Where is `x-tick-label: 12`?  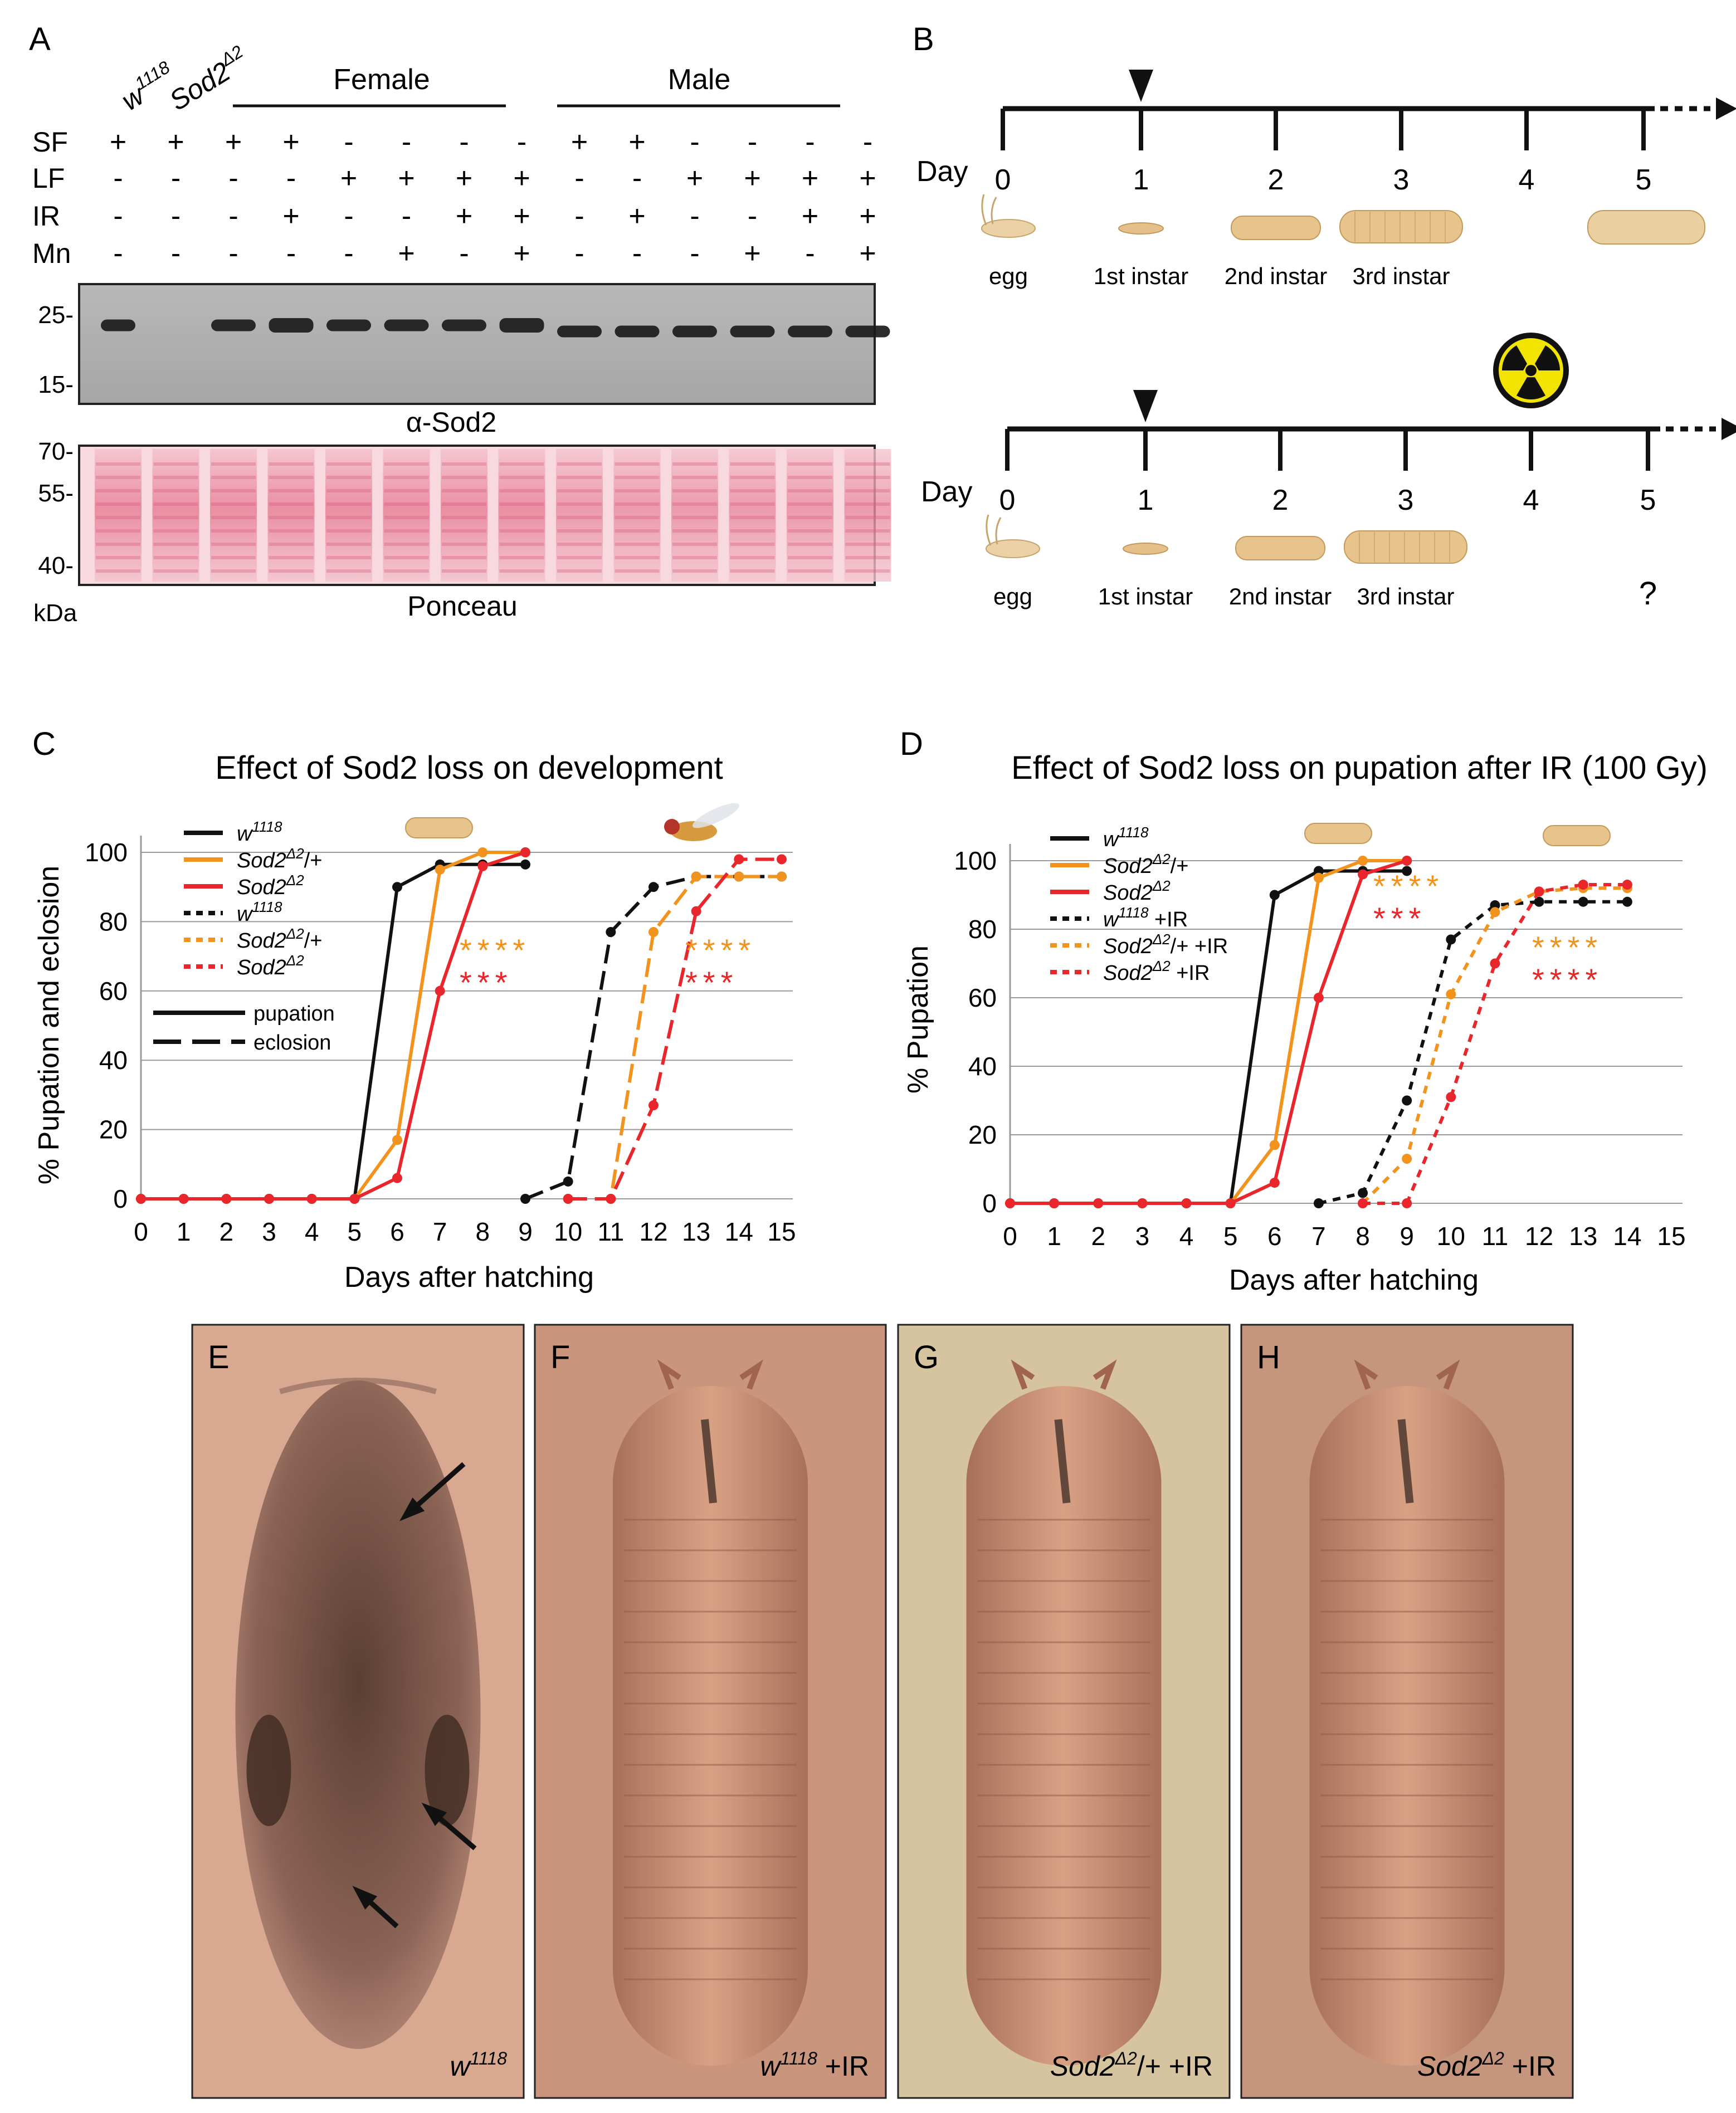
x-tick-label: 12 is located at coordinates (1539, 1237).